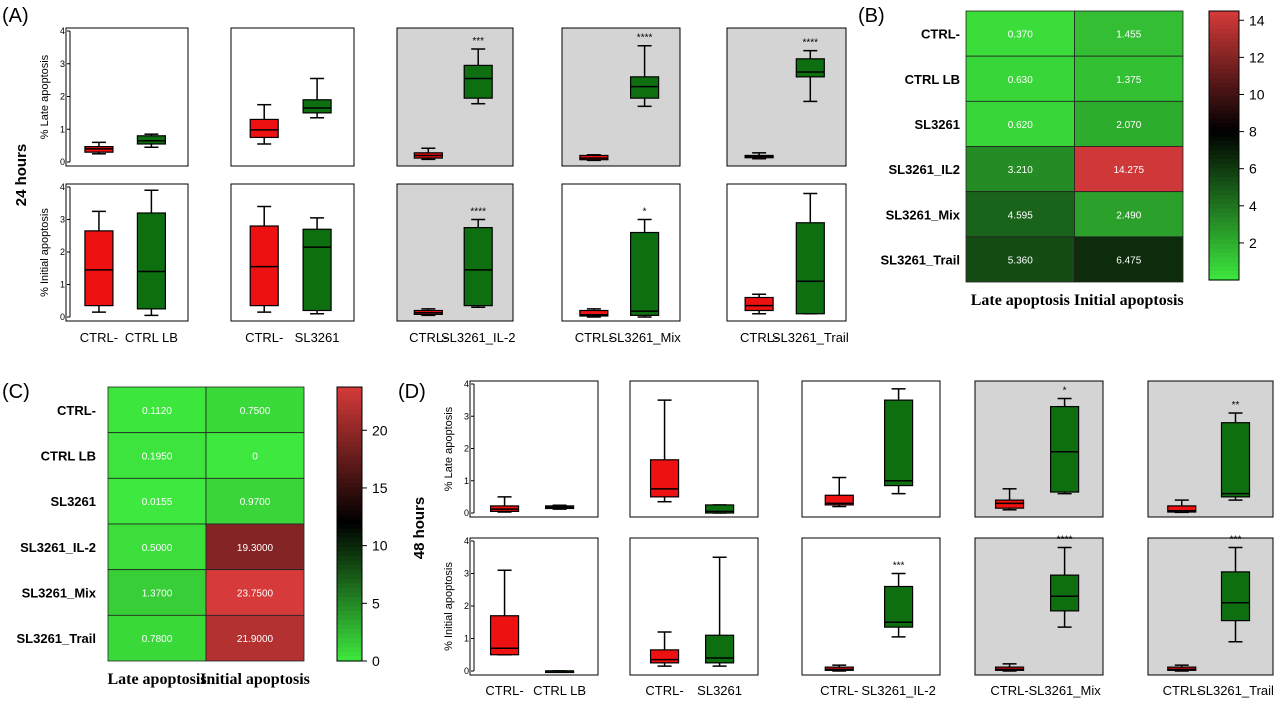 Image resolution: width=1280 pixels, height=720 pixels. Describe the element at coordinates (376, 603) in the screenshot. I see `colorbar-tick-label: 5` at that location.